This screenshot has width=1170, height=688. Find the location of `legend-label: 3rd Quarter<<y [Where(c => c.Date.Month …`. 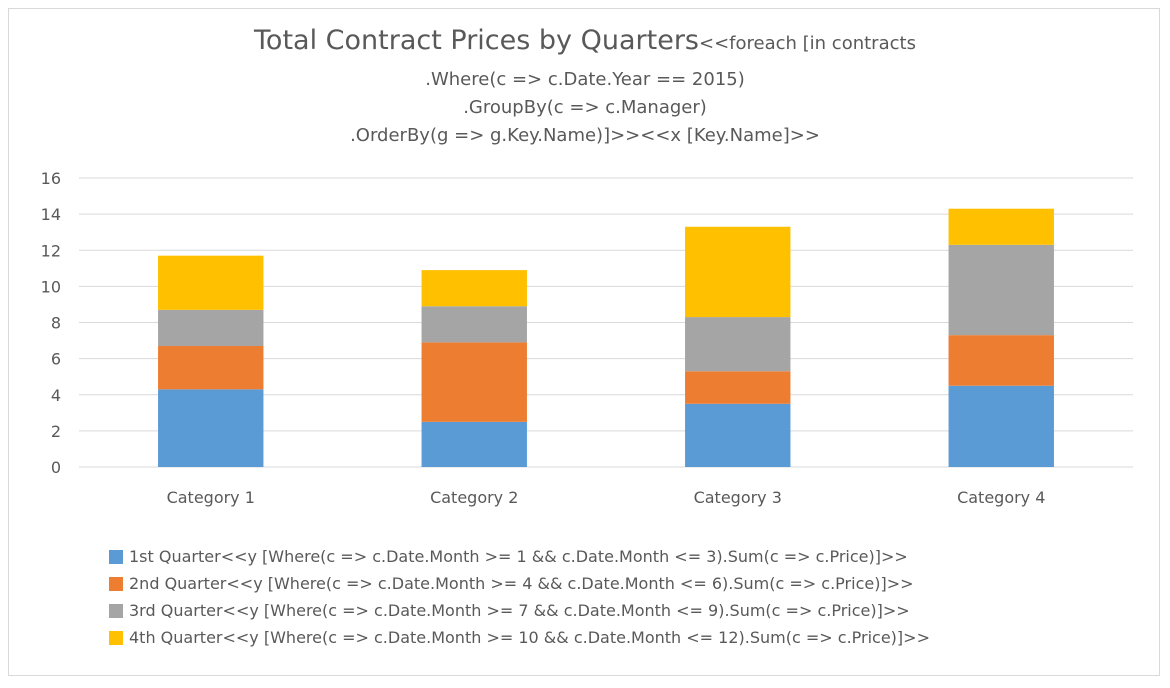

legend-label: 3rd Quarter<<y [Where(c => c.Date.Month … is located at coordinates (519, 610).